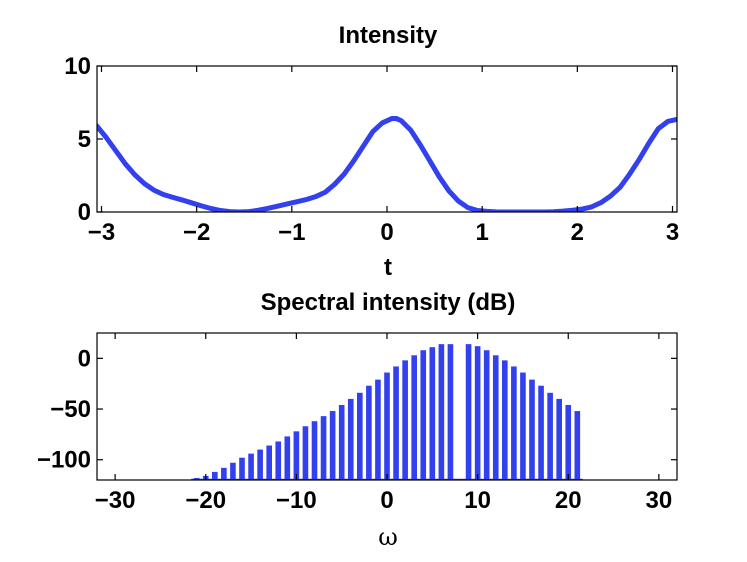  I want to click on spectrum-x-label: ω, so click(388, 537).